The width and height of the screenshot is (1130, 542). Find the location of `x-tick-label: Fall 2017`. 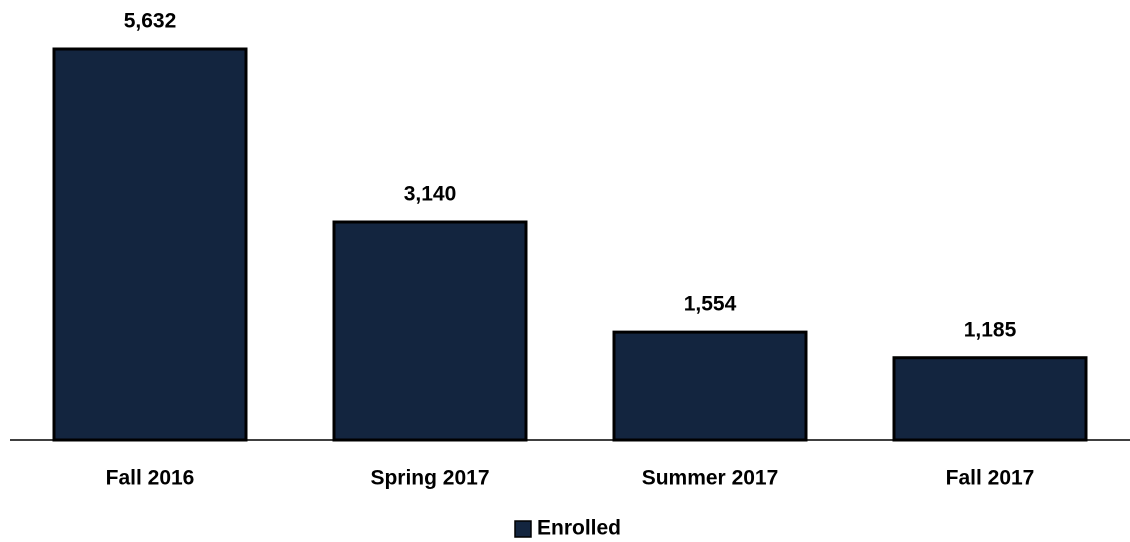

x-tick-label: Fall 2017 is located at coordinates (990, 478).